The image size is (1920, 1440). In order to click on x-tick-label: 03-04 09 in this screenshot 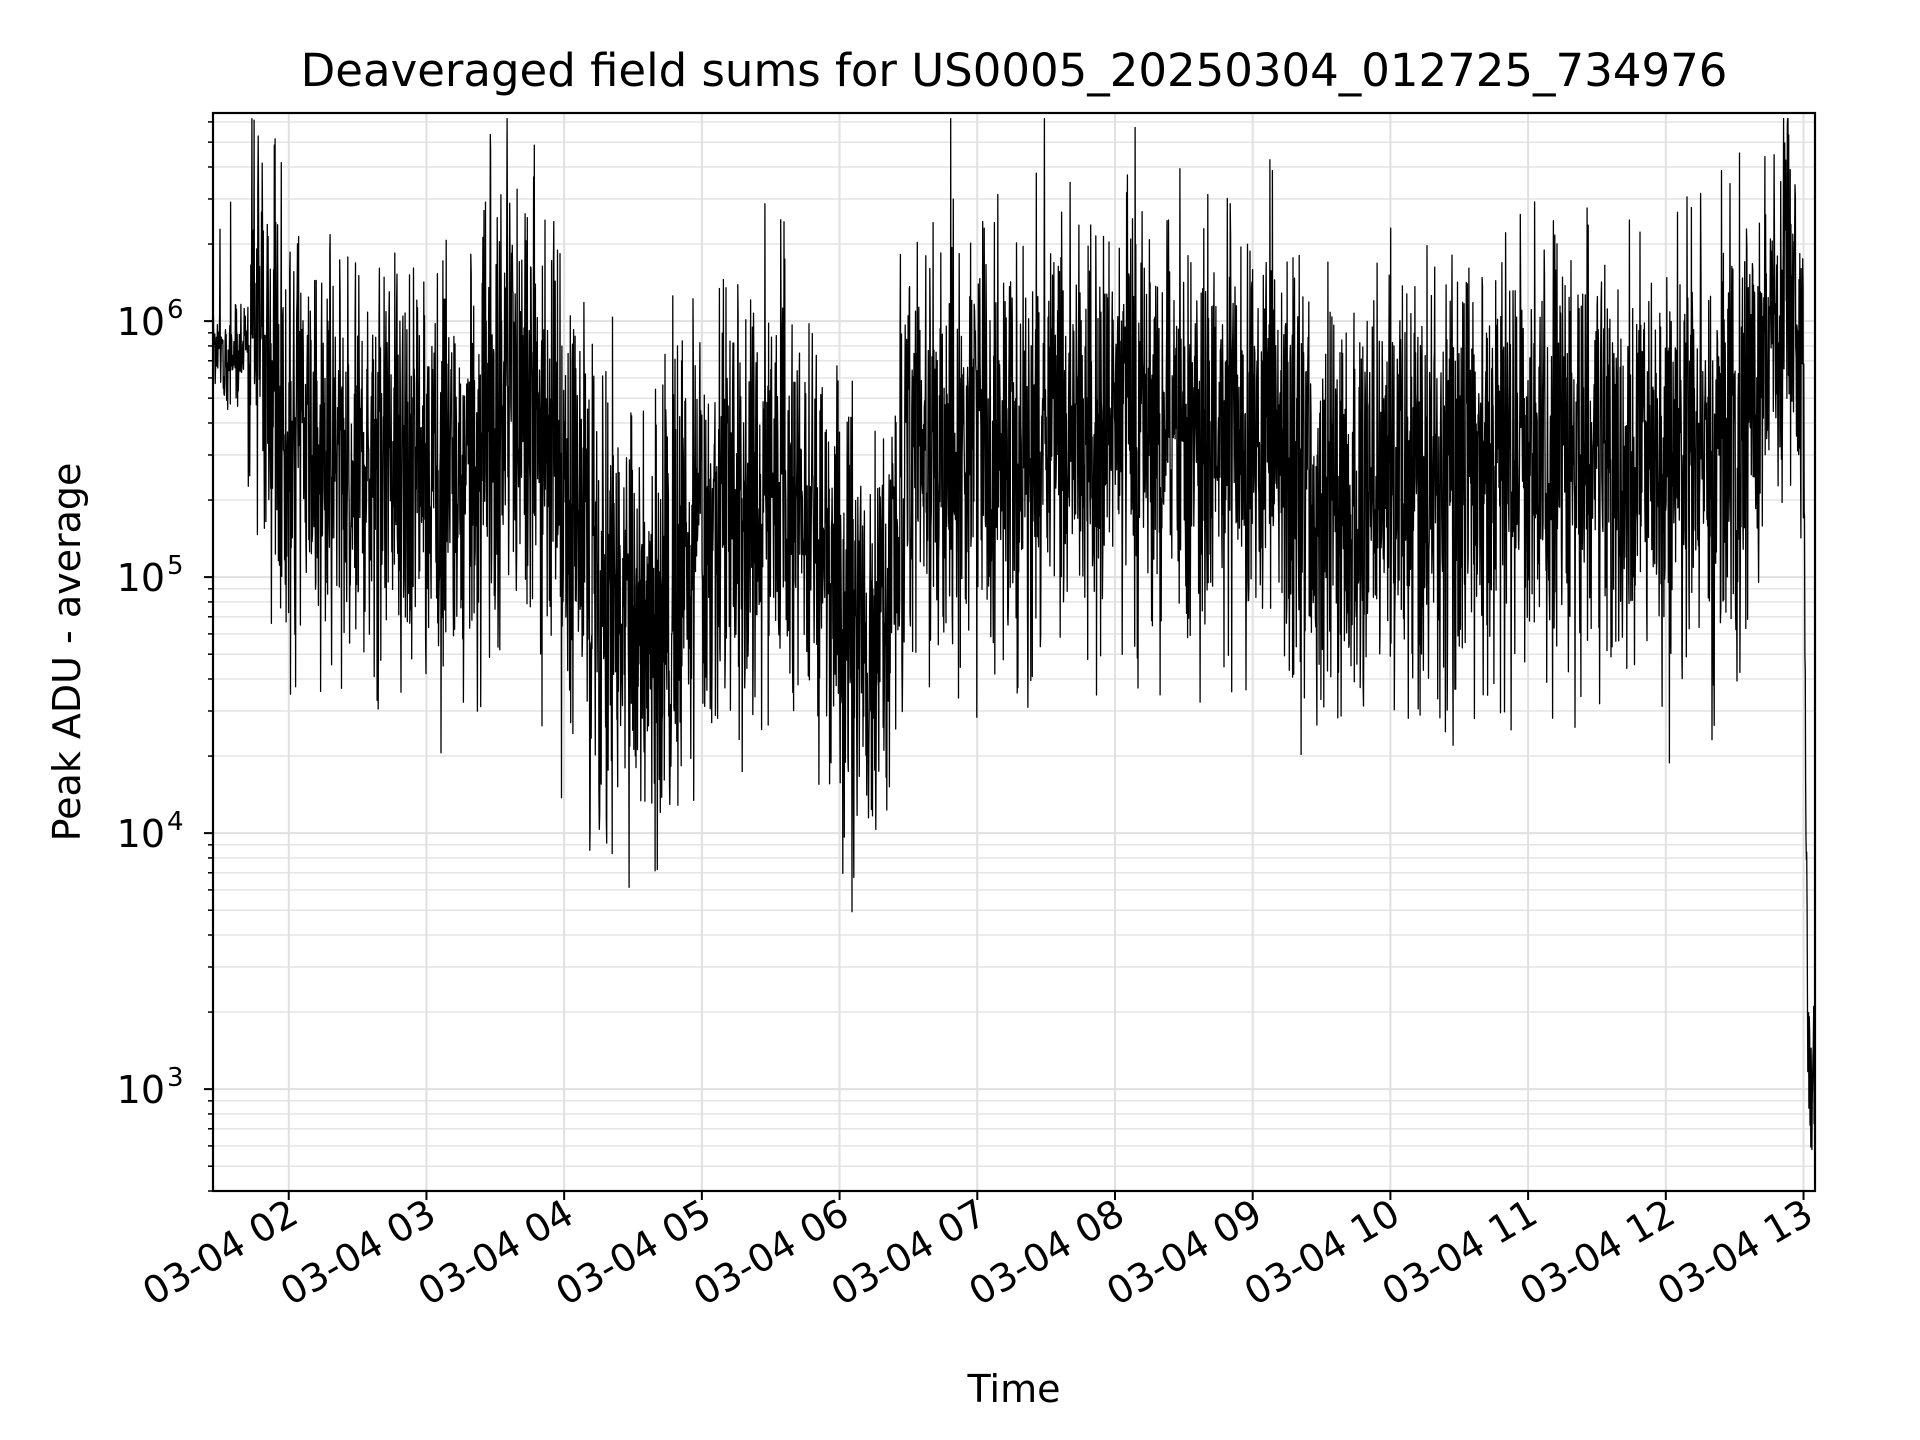, I will do `click(1184, 1253)`.